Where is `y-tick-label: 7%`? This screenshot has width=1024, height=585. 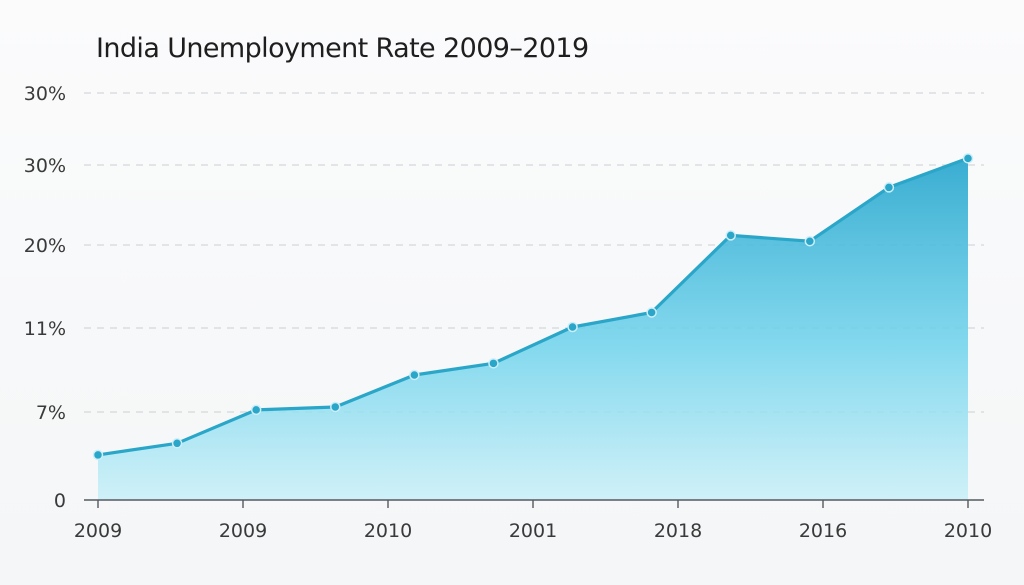
y-tick-label: 7% is located at coordinates (51, 413).